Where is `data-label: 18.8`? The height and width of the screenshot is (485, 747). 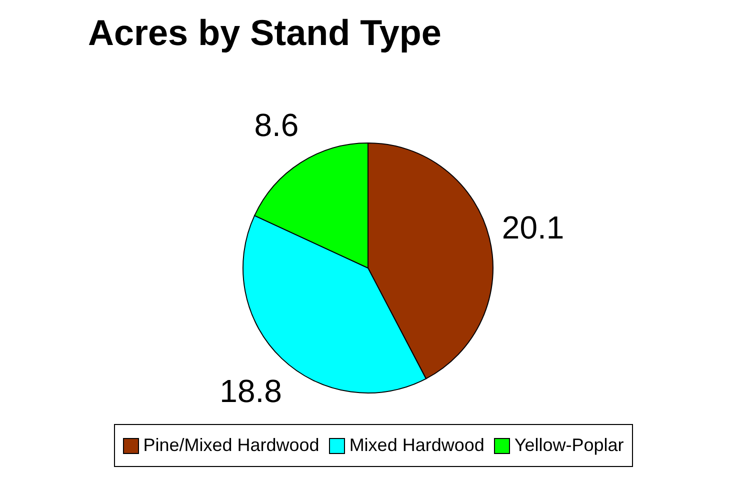 data-label: 18.8 is located at coordinates (251, 391).